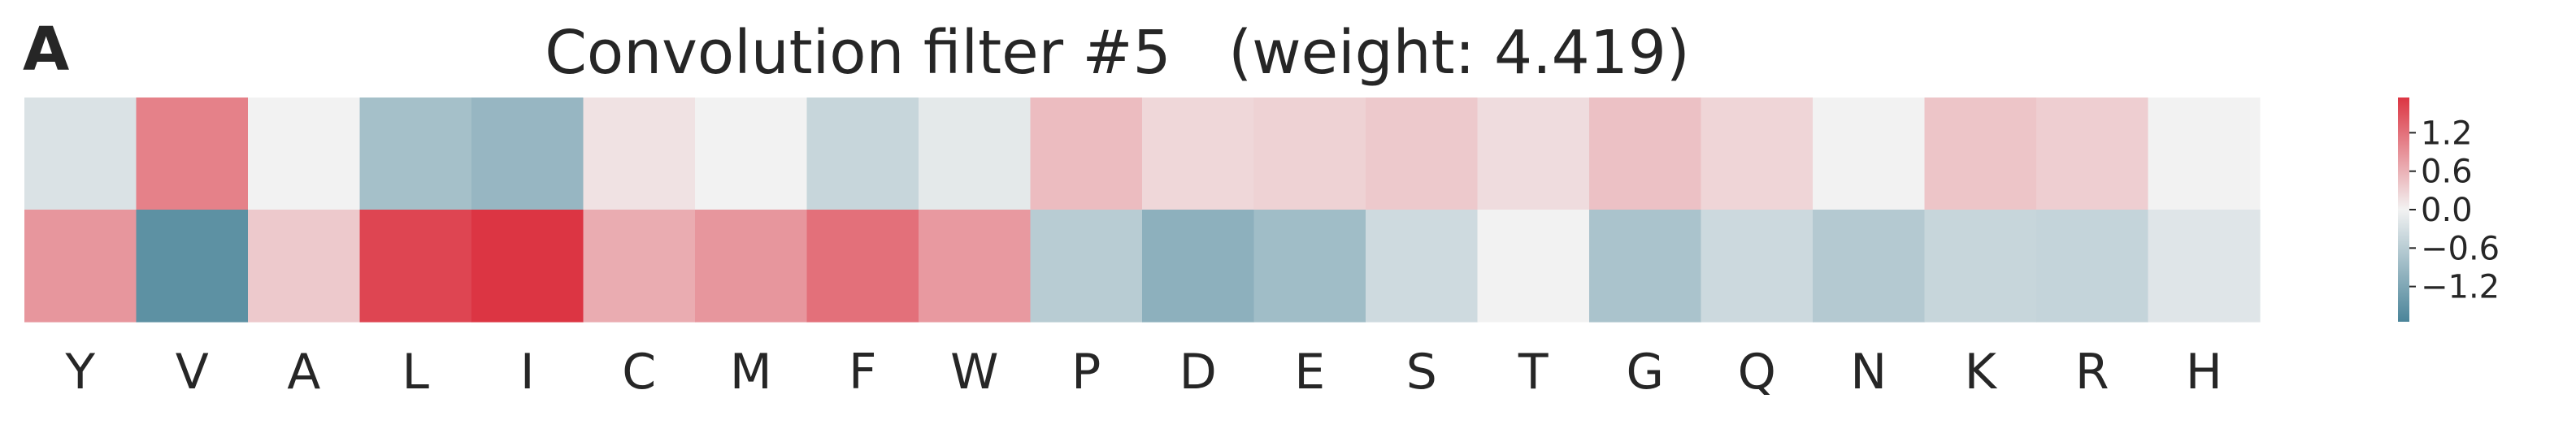  What do you see at coordinates (1533, 373) in the screenshot?
I see `x-tick-label: T` at bounding box center [1533, 373].